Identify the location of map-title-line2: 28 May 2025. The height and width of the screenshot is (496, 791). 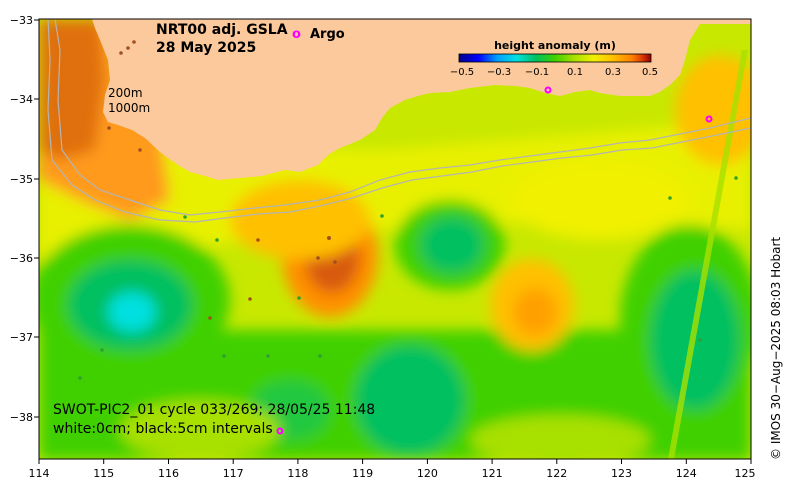
(206, 48).